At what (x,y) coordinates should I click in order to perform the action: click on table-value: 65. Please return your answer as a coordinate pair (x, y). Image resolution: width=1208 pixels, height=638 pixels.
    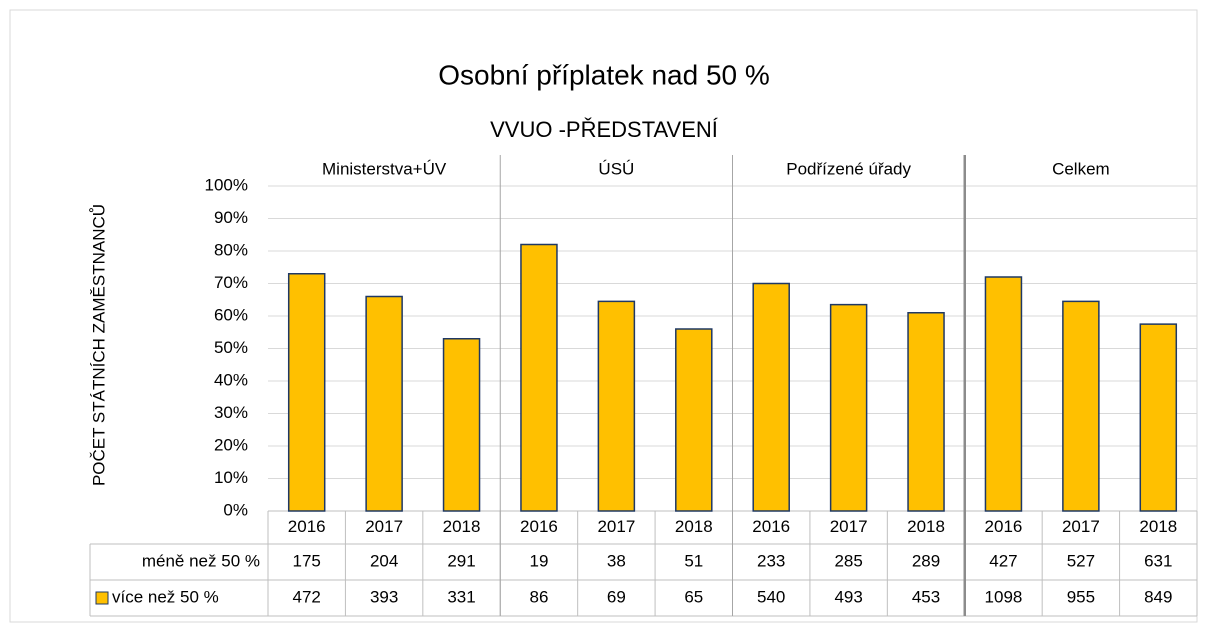
    Looking at the image, I should click on (693, 596).